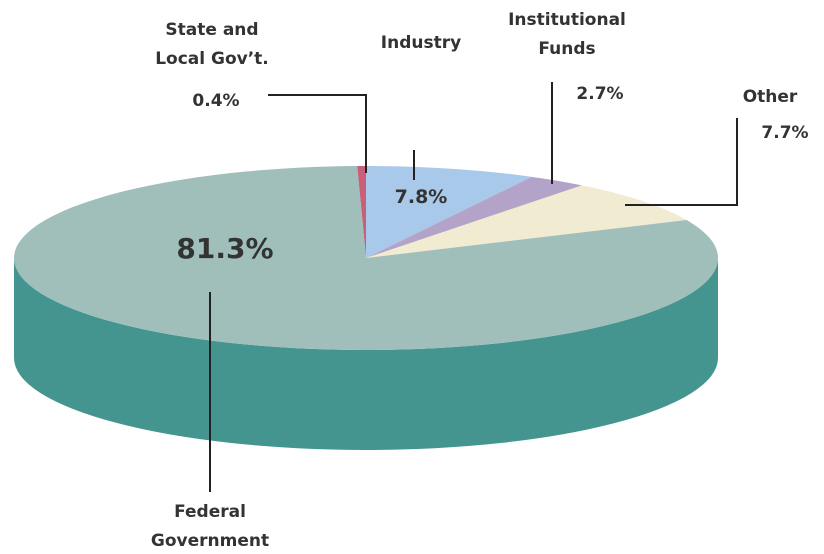 This screenshot has height=554, width=824. What do you see at coordinates (785, 133) in the screenshot?
I see `value-label: 7.7%` at bounding box center [785, 133].